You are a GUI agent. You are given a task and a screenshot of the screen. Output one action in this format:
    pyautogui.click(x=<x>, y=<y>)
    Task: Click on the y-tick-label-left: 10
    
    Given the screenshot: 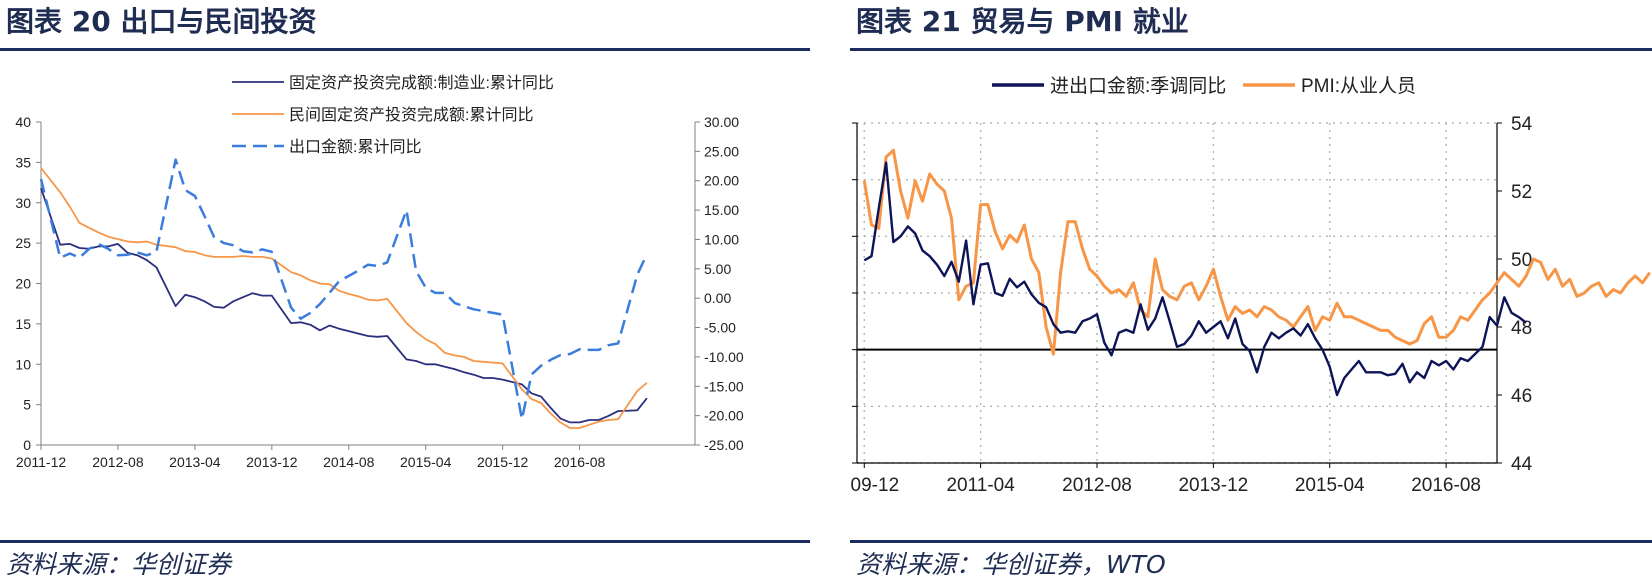 What is the action you would take?
    pyautogui.click(x=23, y=364)
    